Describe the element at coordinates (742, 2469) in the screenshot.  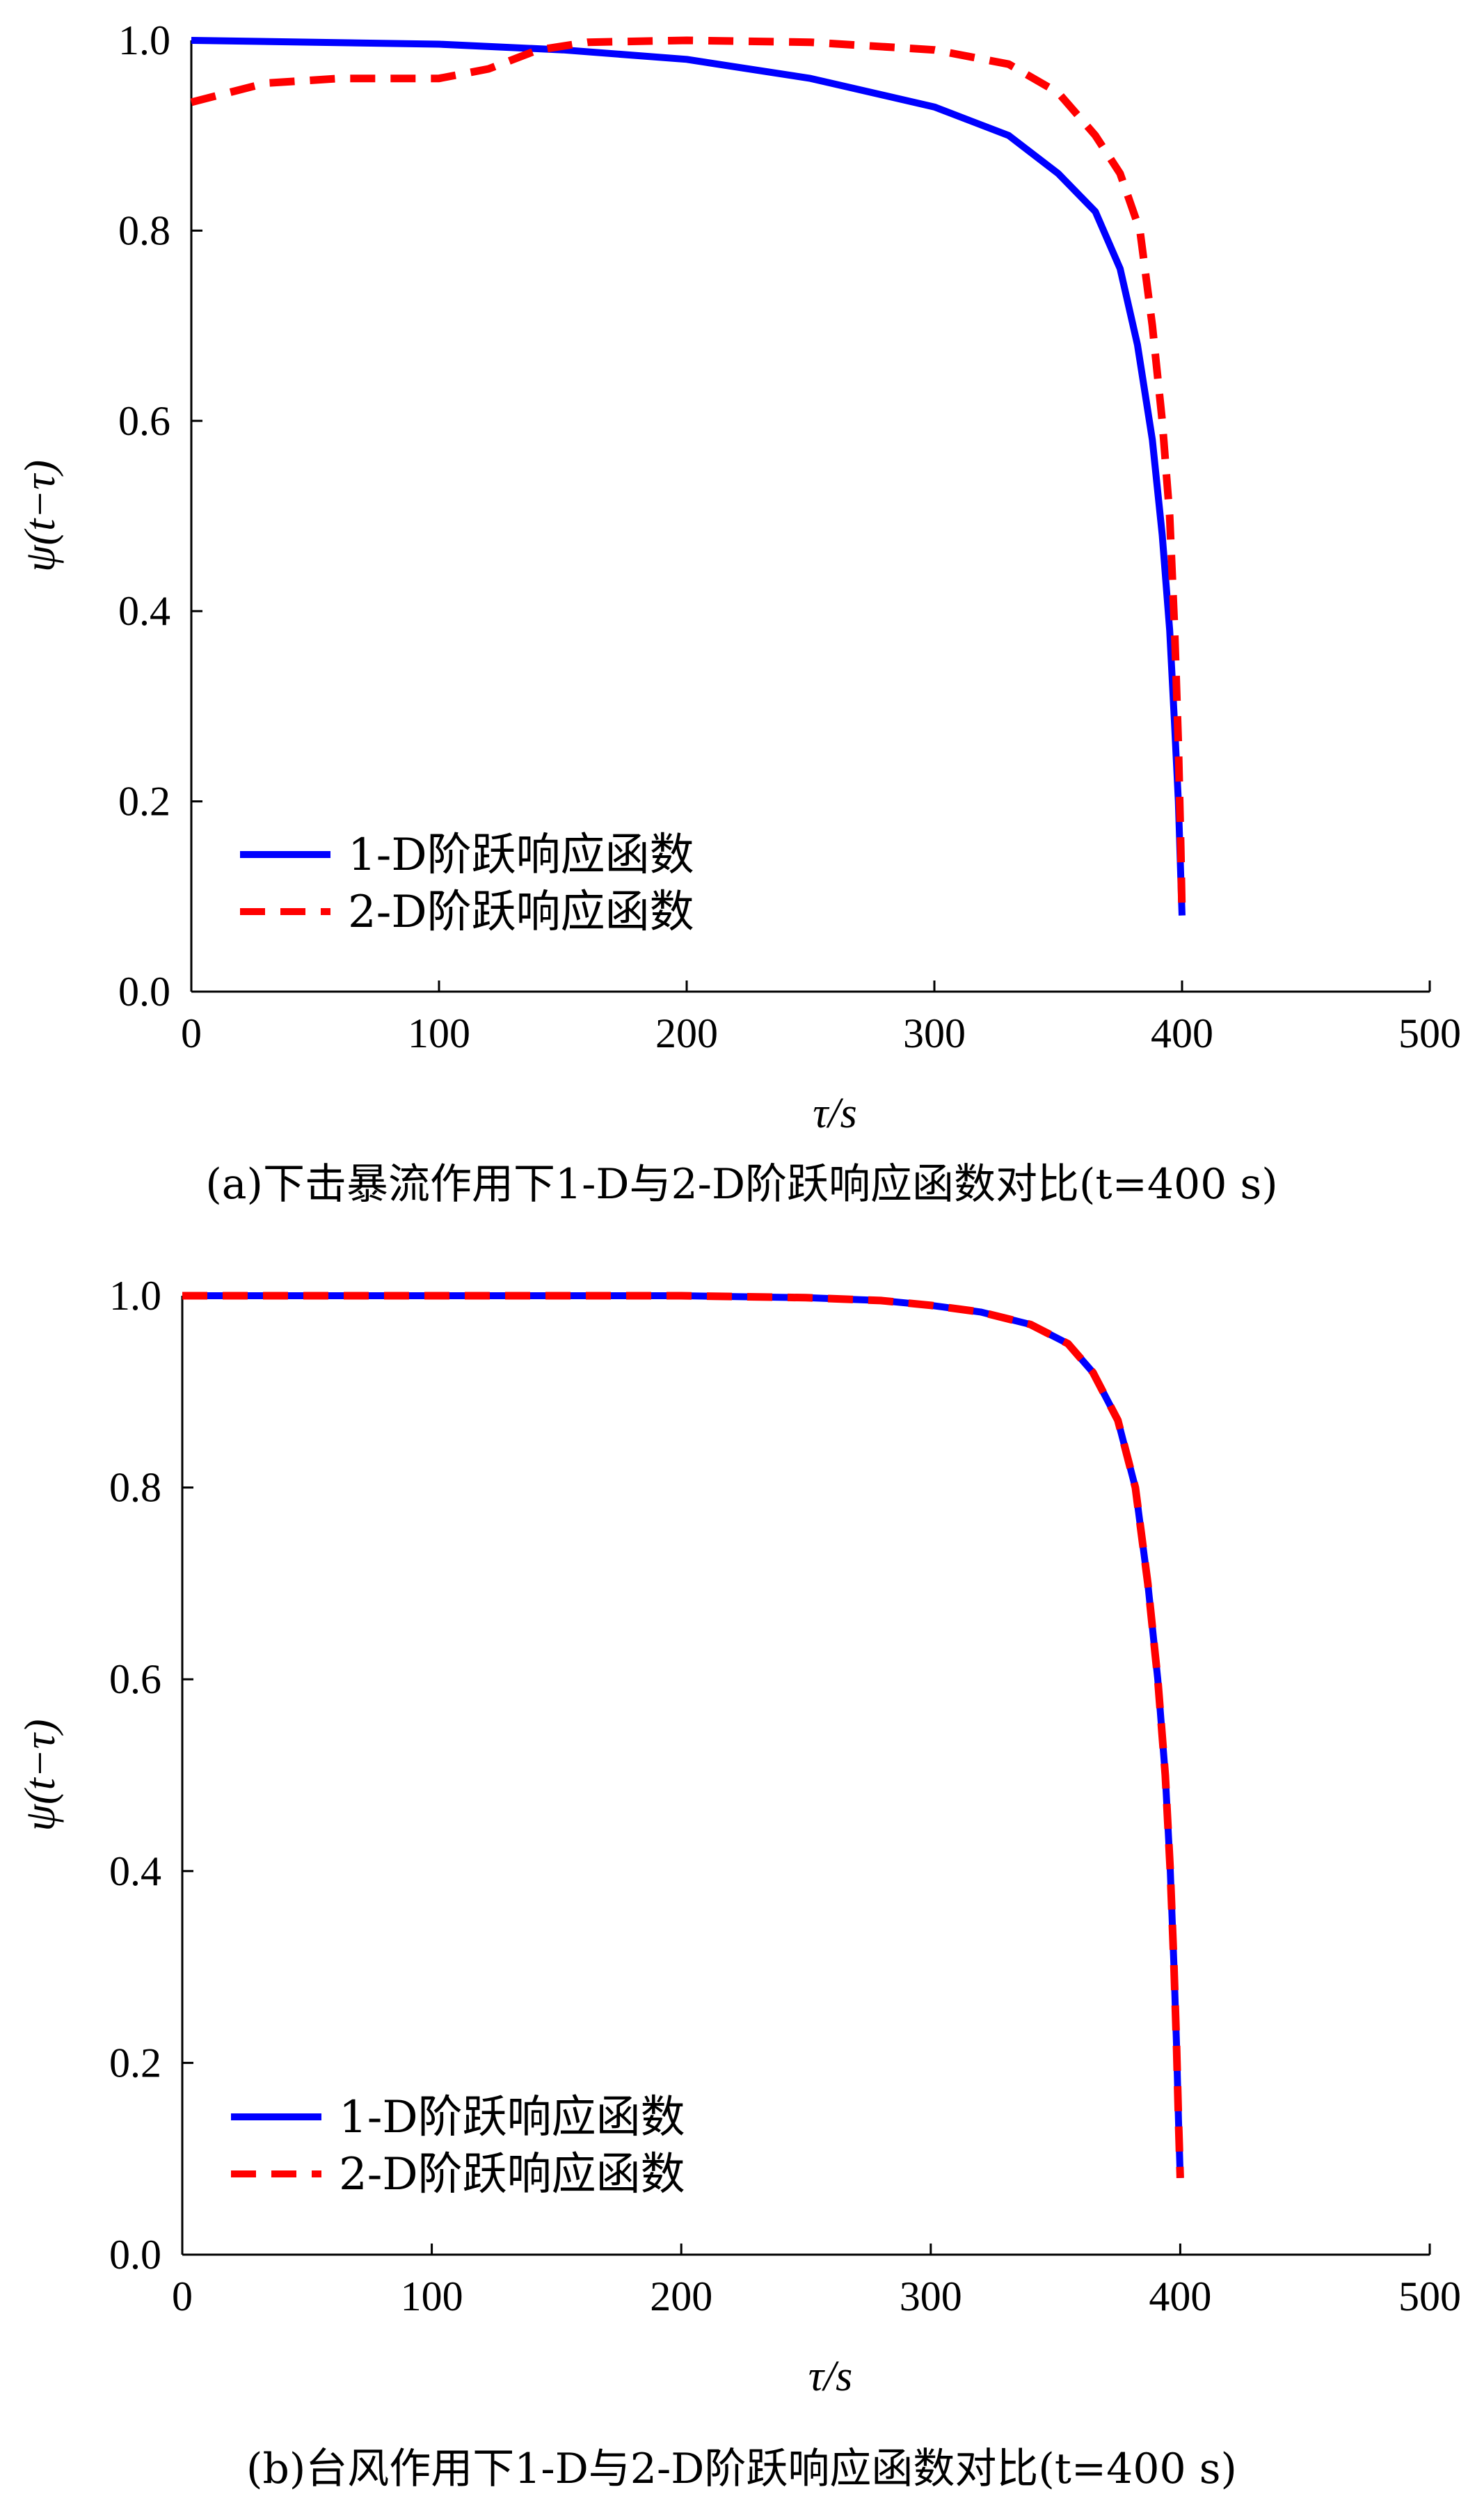
I see `panel-caption: (b)台风作用下1-D与2-D阶跃响应函数对比(t=400 s)` at that location.